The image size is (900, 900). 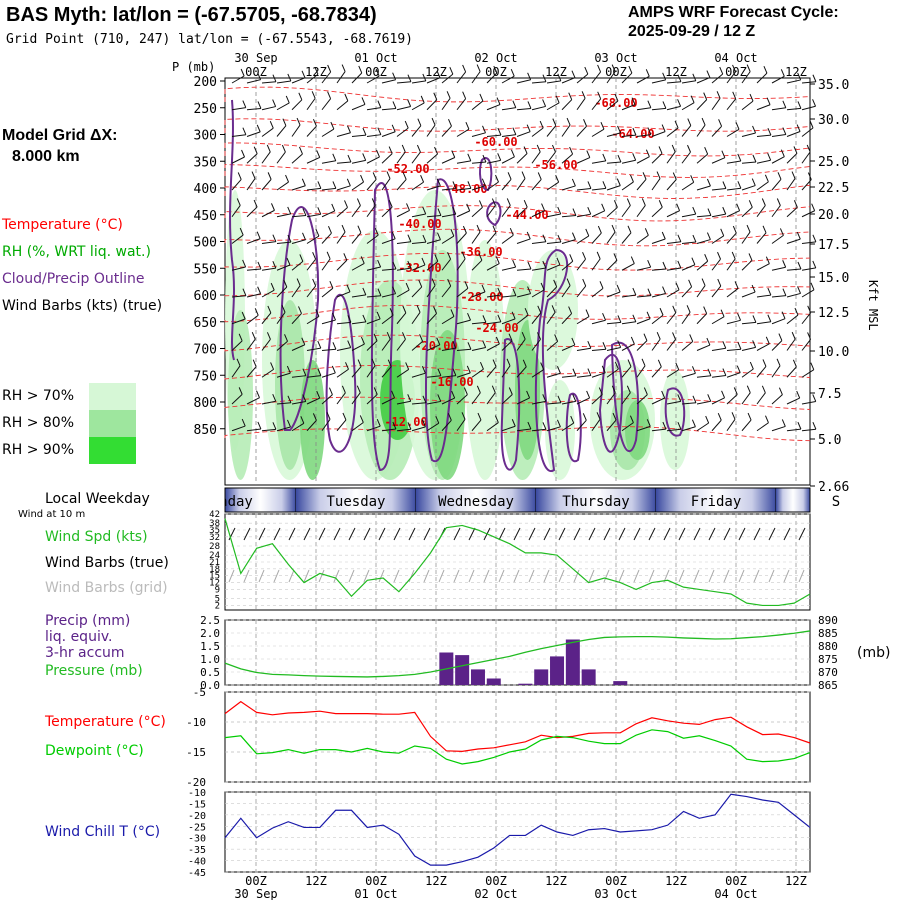 What do you see at coordinates (210, 620) in the screenshot?
I see `precip-tick-label: 2.5` at bounding box center [210, 620].